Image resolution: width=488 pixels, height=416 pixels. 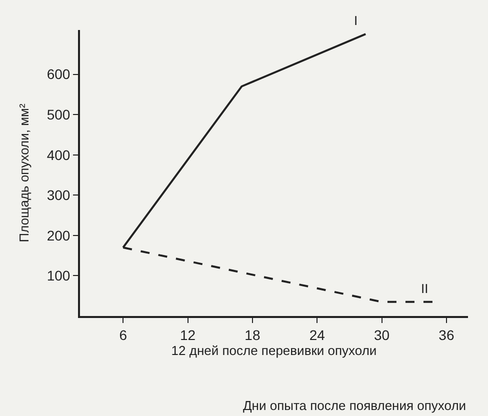 What do you see at coordinates (58, 74) in the screenshot?
I see `y-tick-label: 600` at bounding box center [58, 74].